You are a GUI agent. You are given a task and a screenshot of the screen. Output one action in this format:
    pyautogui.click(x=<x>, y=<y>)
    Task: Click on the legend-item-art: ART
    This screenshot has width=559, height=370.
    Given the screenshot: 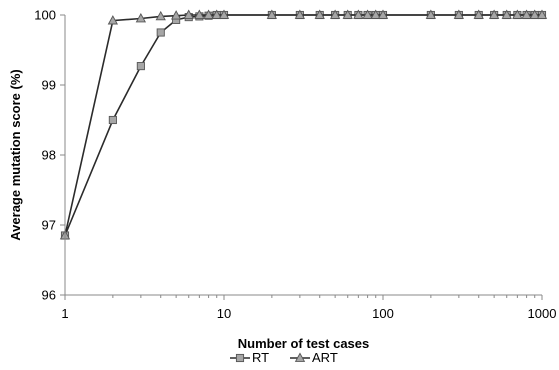 What is the action you would take?
    pyautogui.click(x=314, y=357)
    